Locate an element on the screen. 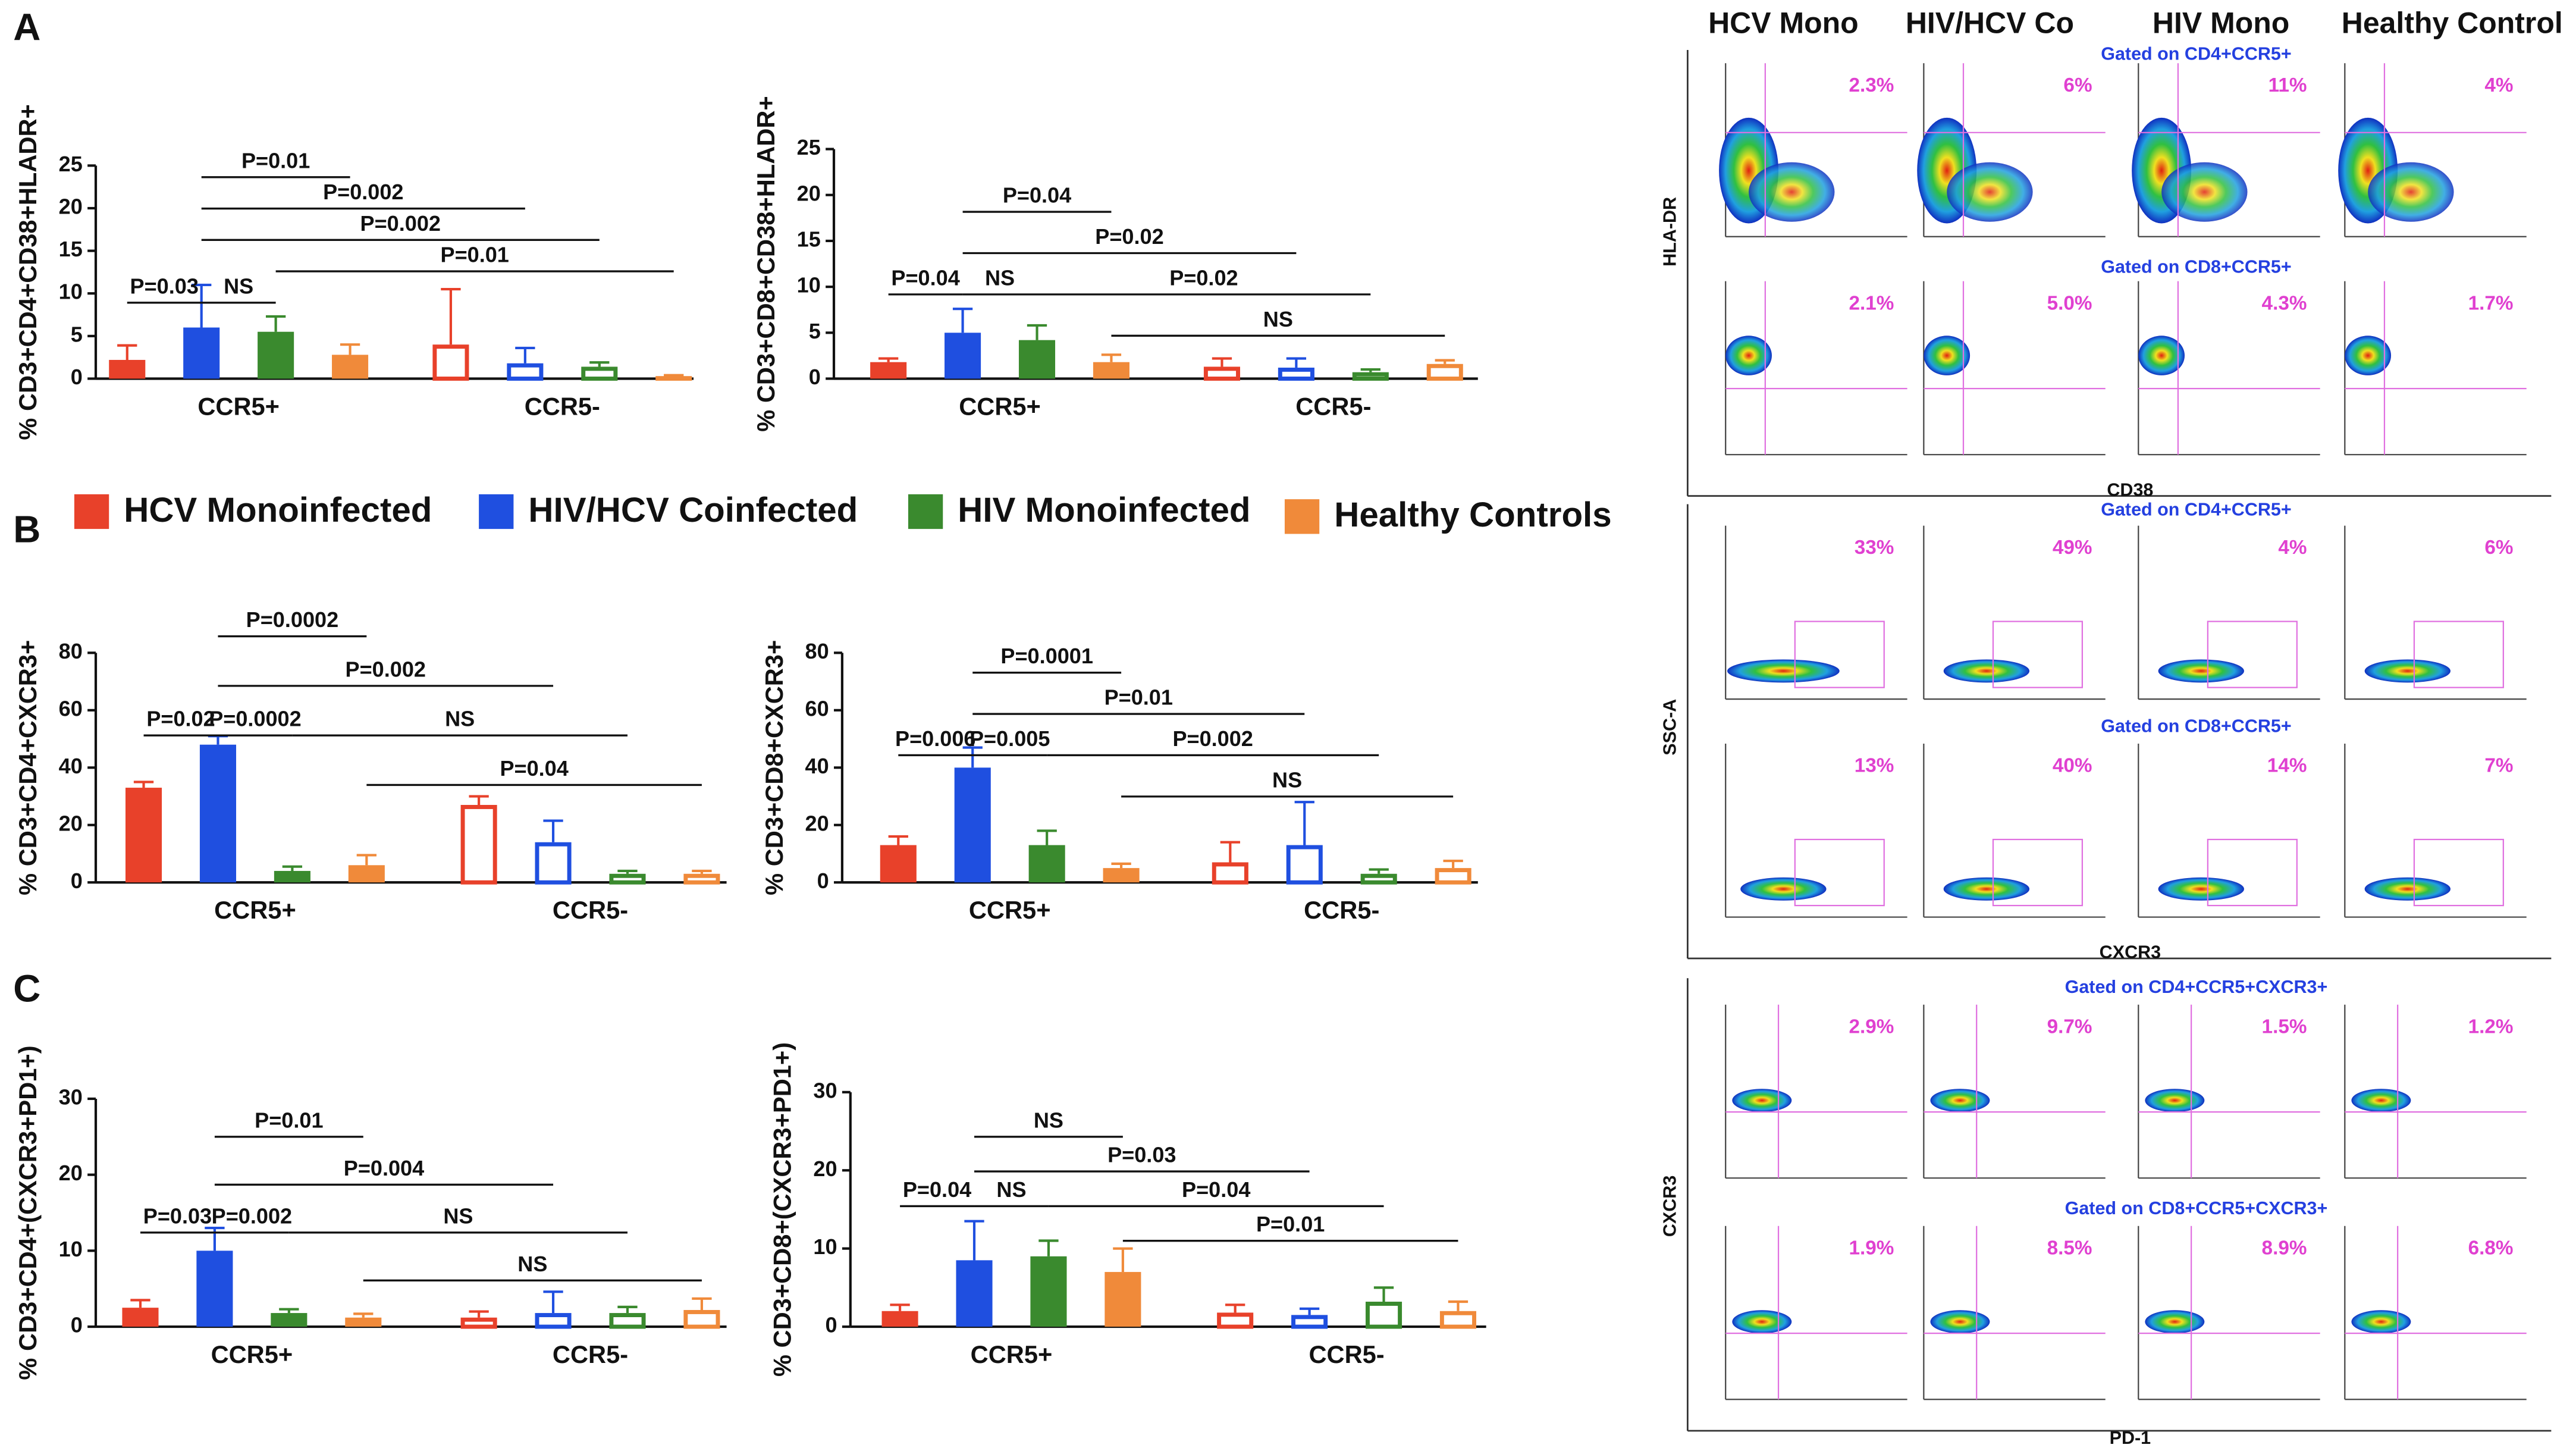  gate-percent: 9.7% is located at coordinates (2069, 1027).